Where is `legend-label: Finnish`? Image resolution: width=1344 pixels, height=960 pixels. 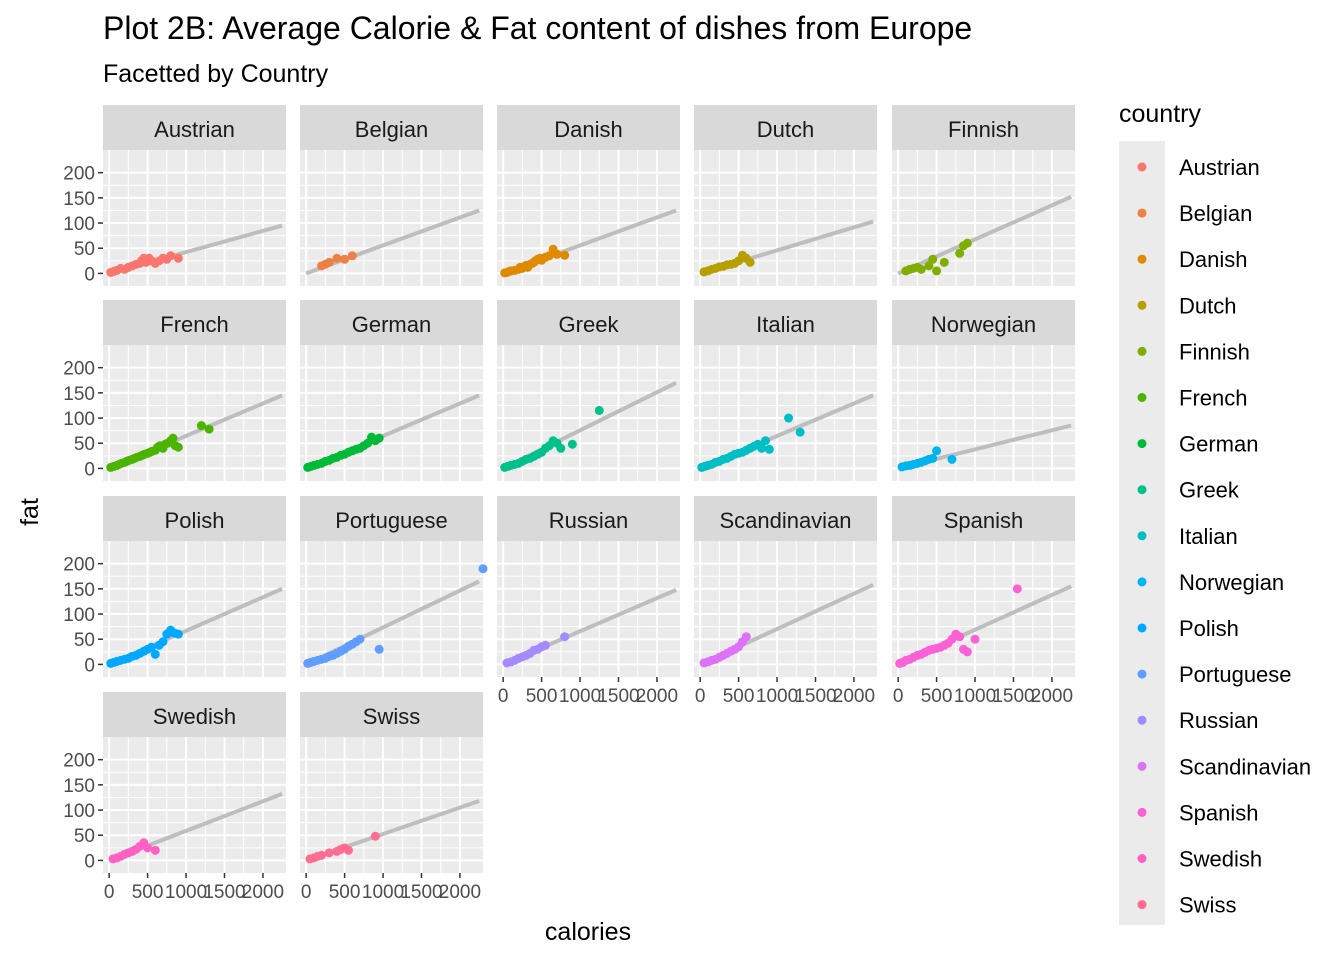 legend-label: Finnish is located at coordinates (1214, 351).